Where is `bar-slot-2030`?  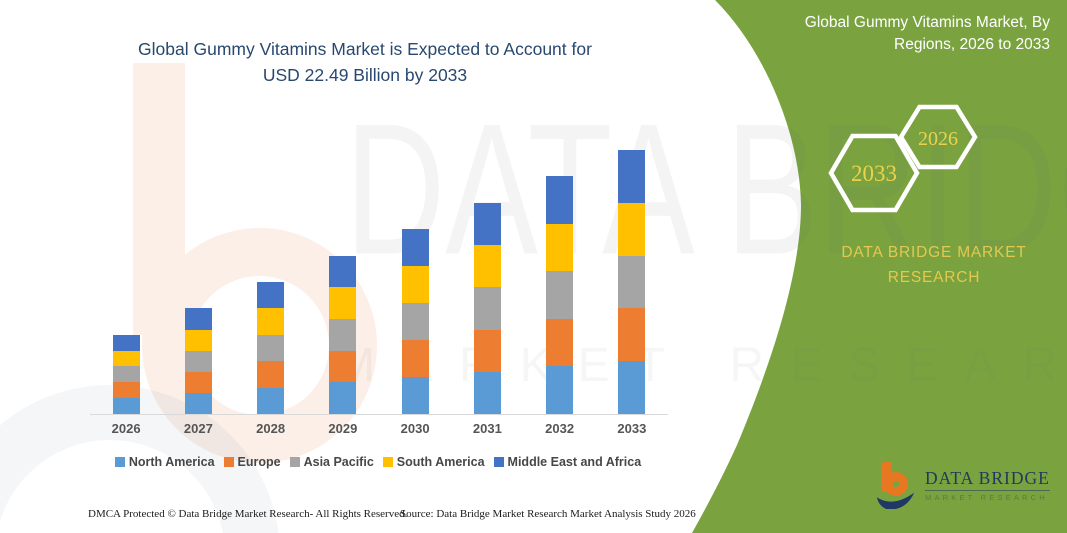
bar-slot-2030 is located at coordinates (415, 267).